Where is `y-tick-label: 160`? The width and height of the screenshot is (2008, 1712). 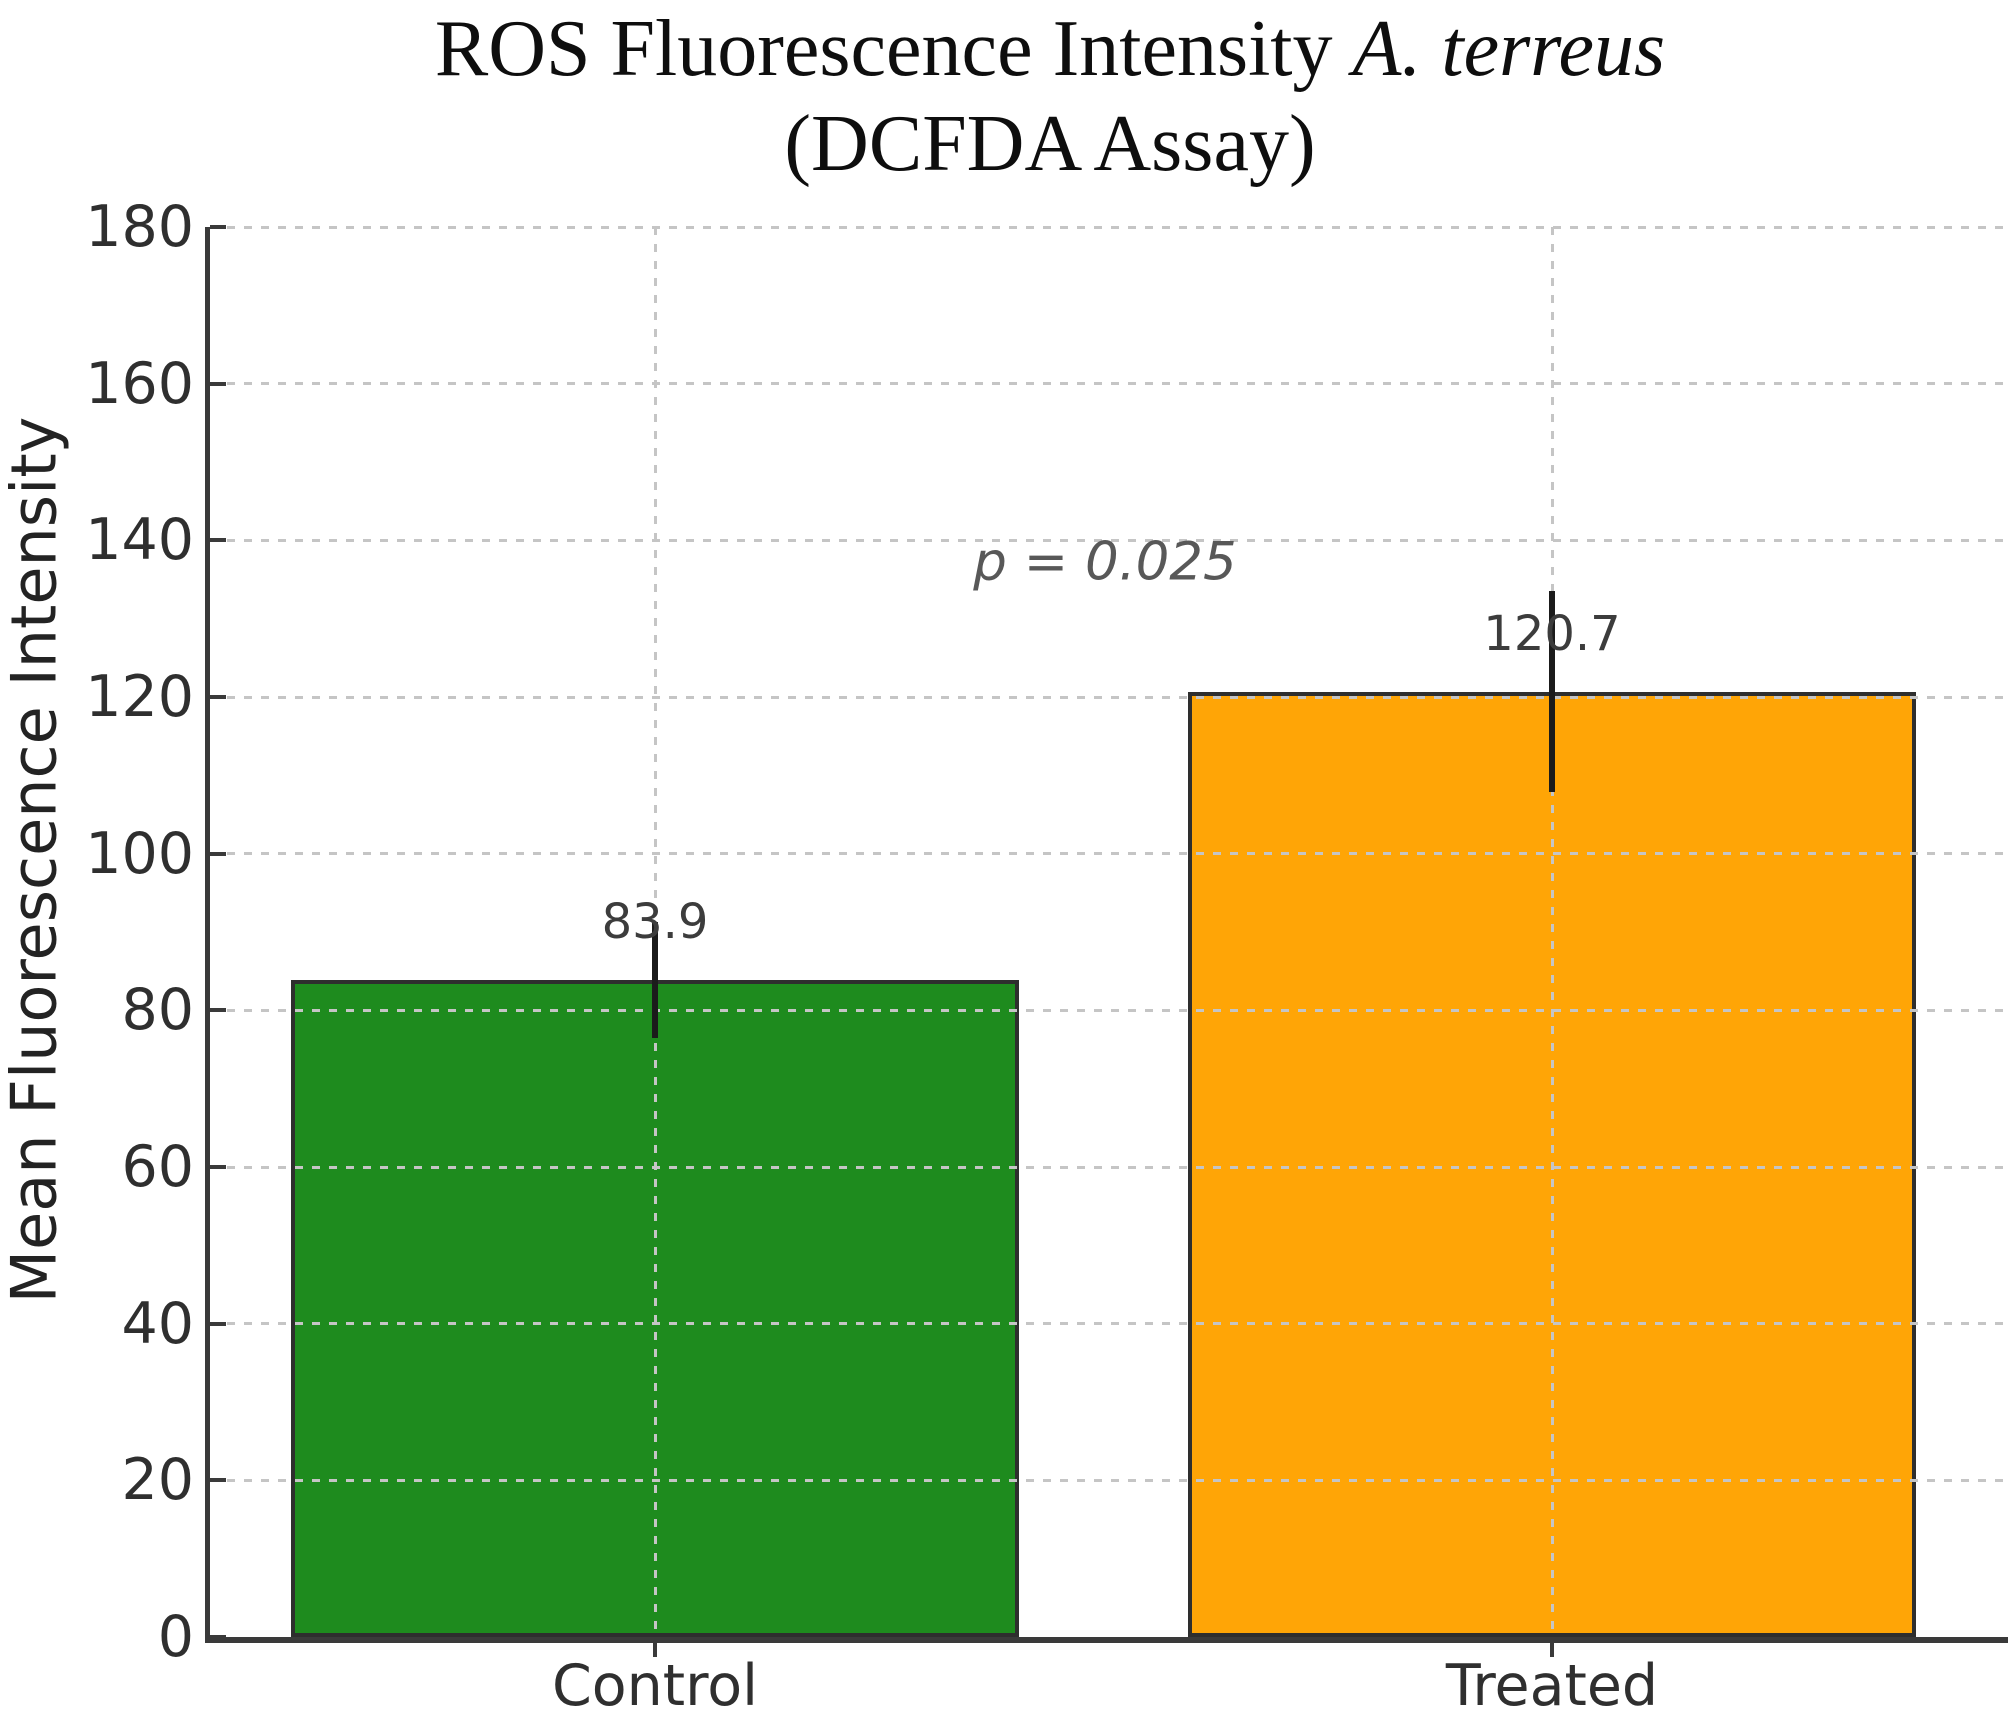 y-tick-label: 160 is located at coordinates (139, 383).